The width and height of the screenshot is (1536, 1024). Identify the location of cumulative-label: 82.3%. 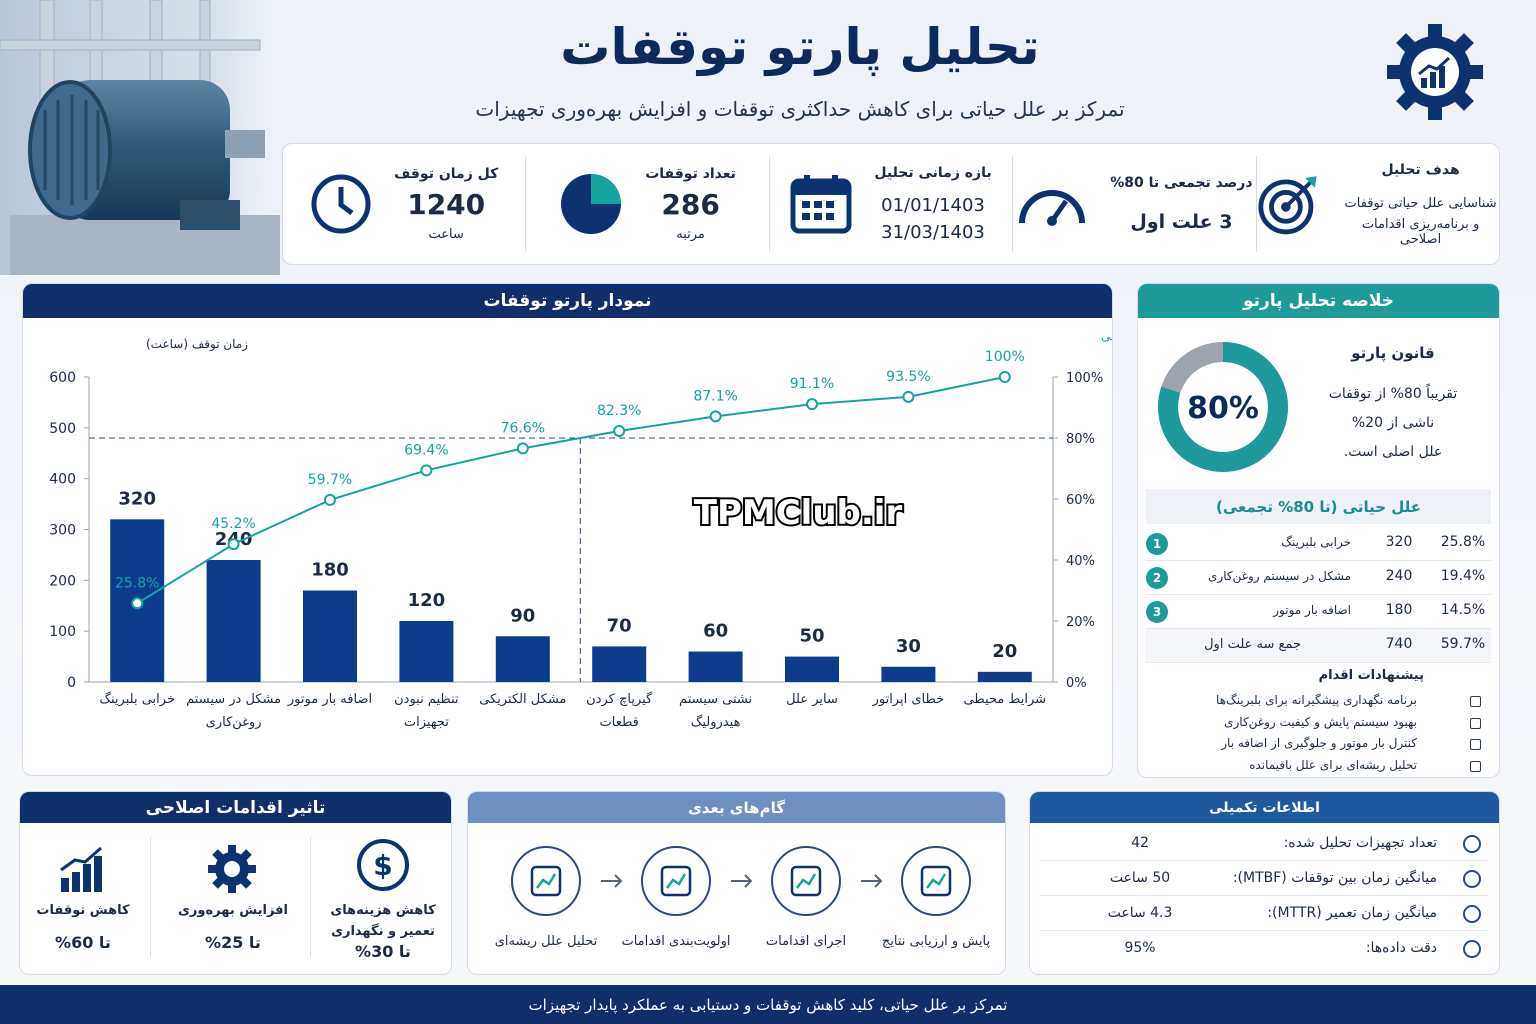
(619, 411).